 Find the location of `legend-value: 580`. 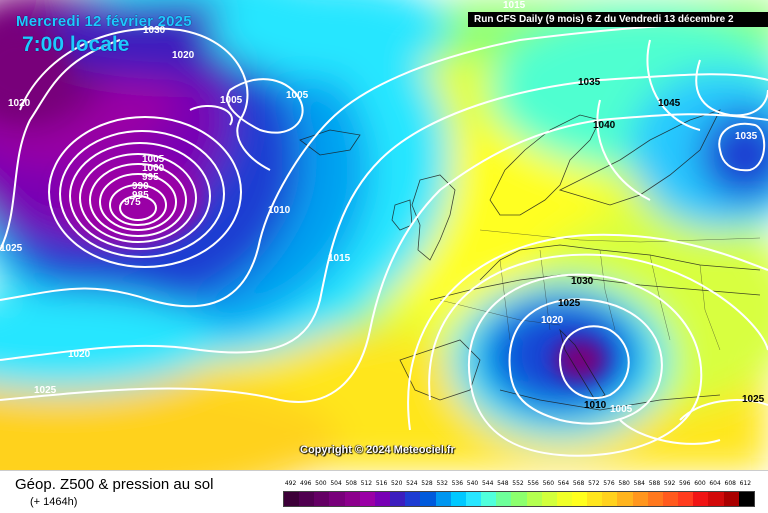

legend-value: 580 is located at coordinates (624, 483).